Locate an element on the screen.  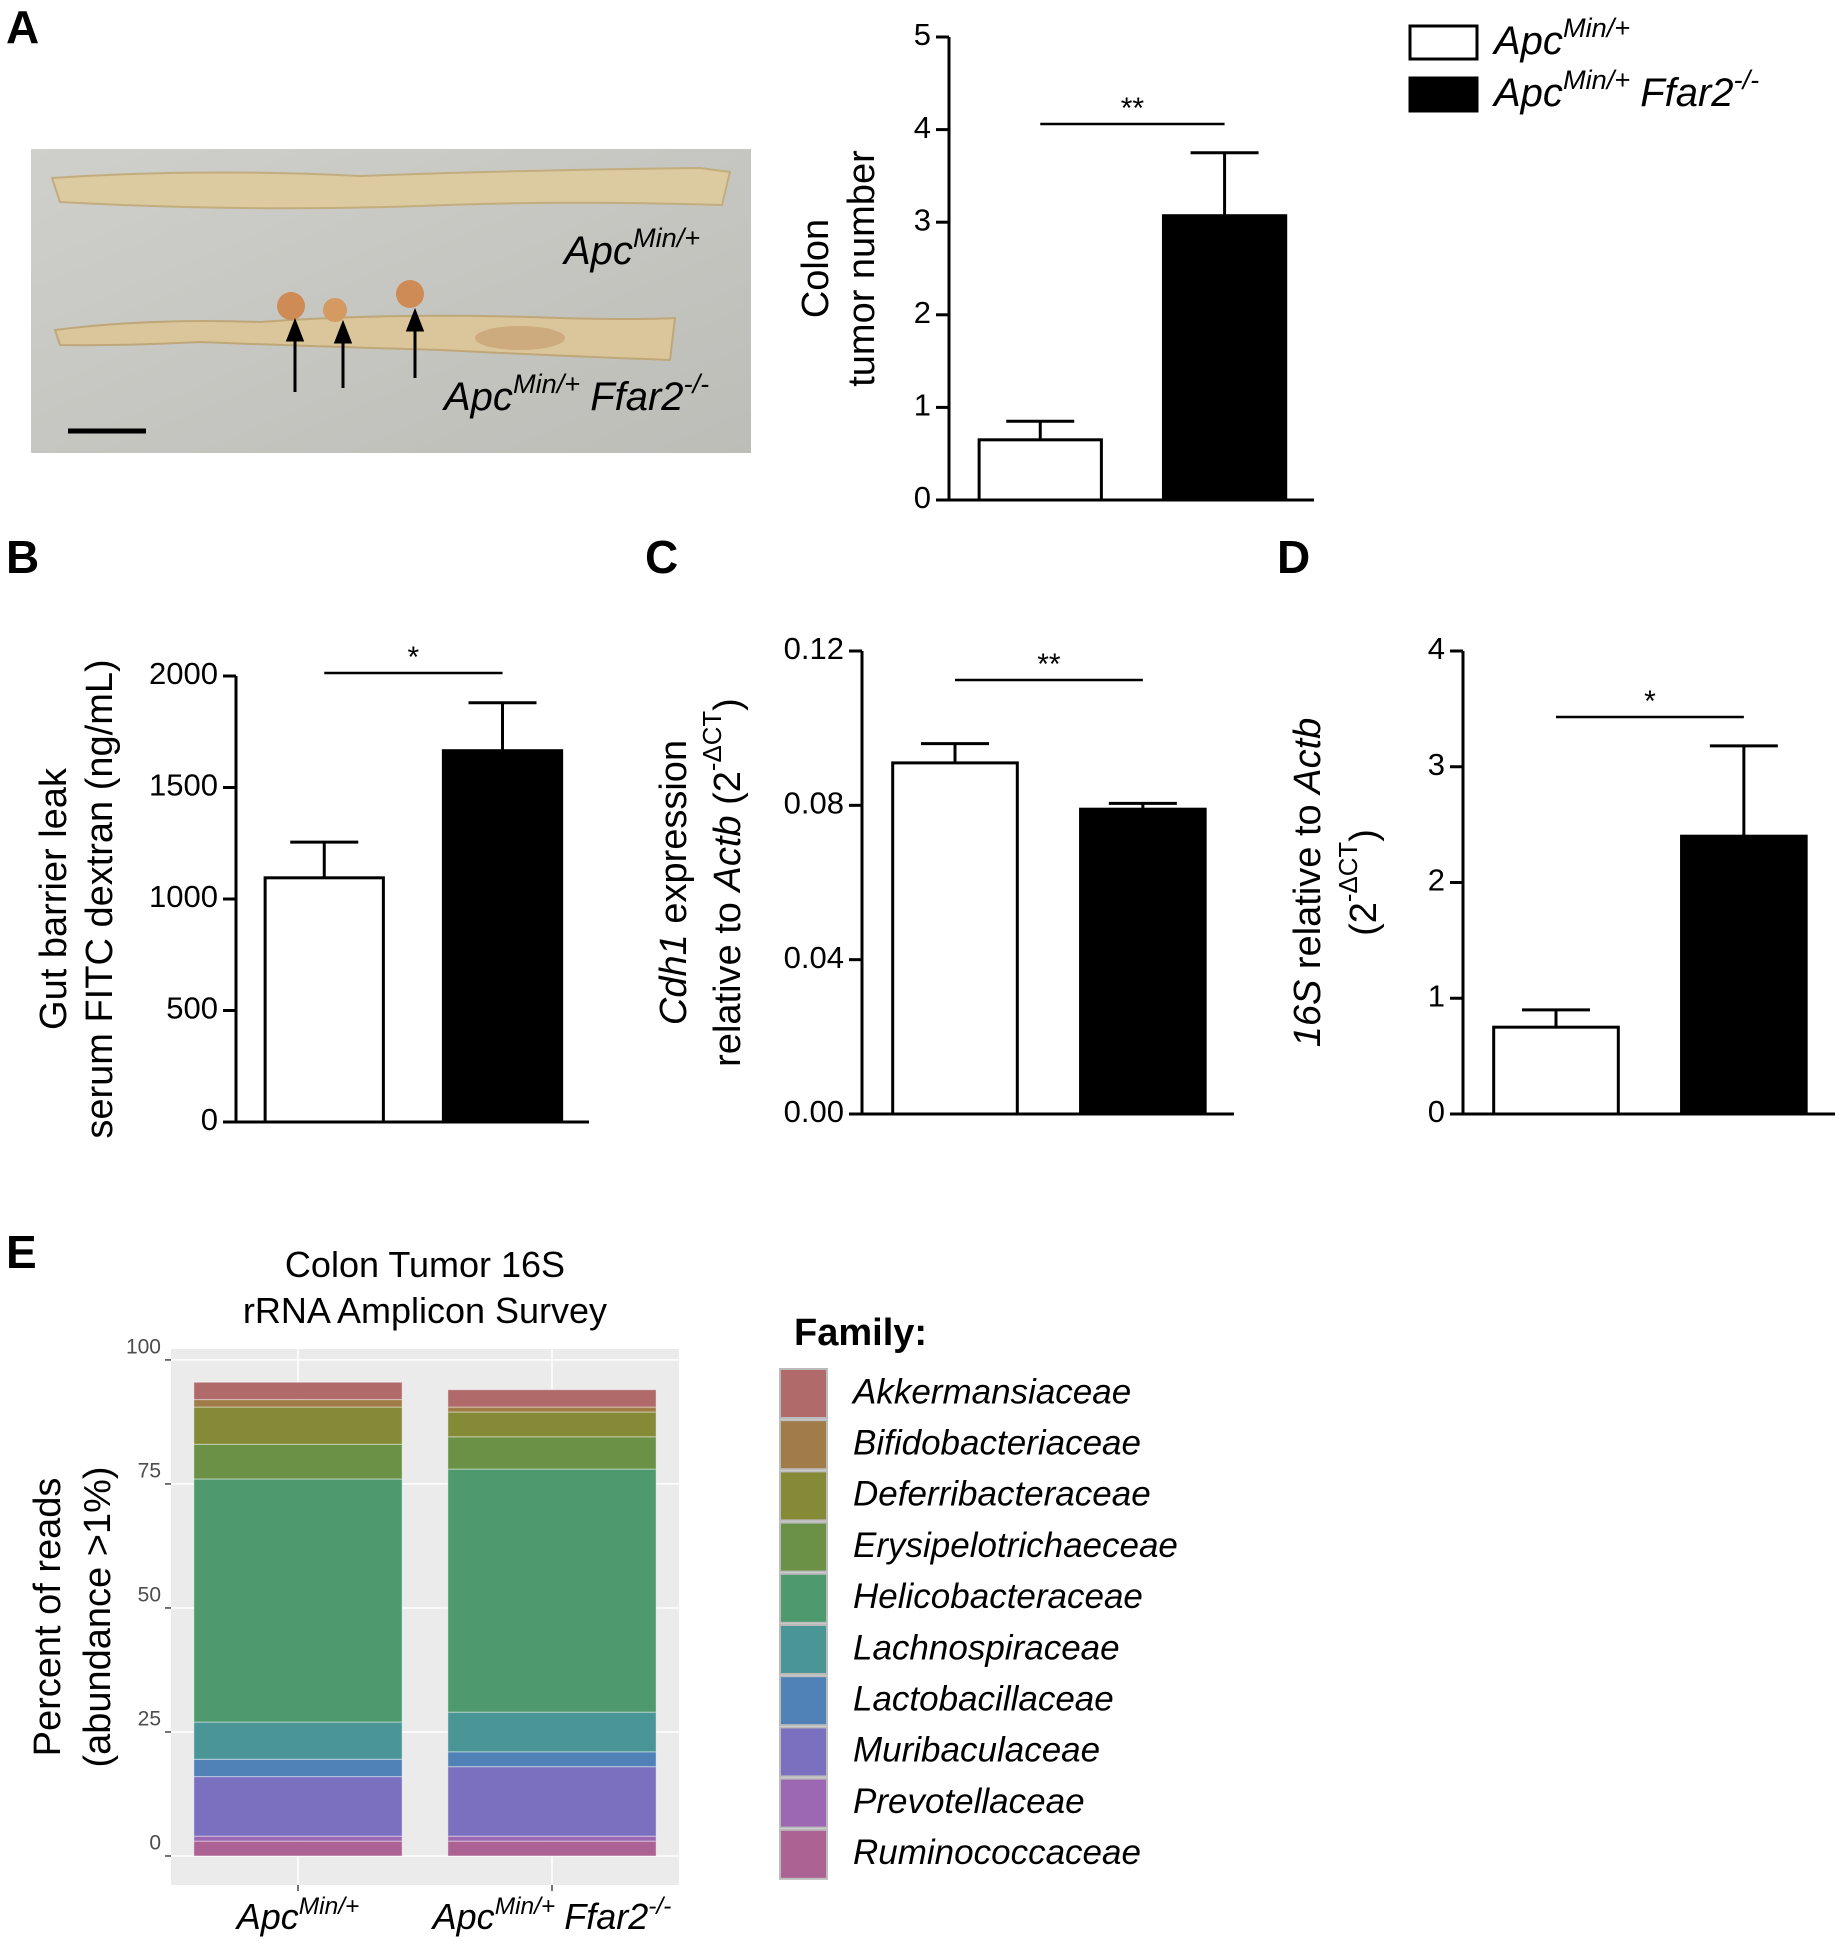
legend-label: ApcMin/+ Ffar2-/- is located at coordinates (1625, 89).